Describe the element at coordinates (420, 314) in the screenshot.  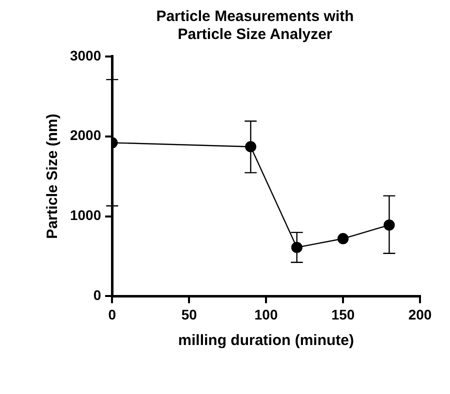
I see `x-tick-label: 200` at that location.